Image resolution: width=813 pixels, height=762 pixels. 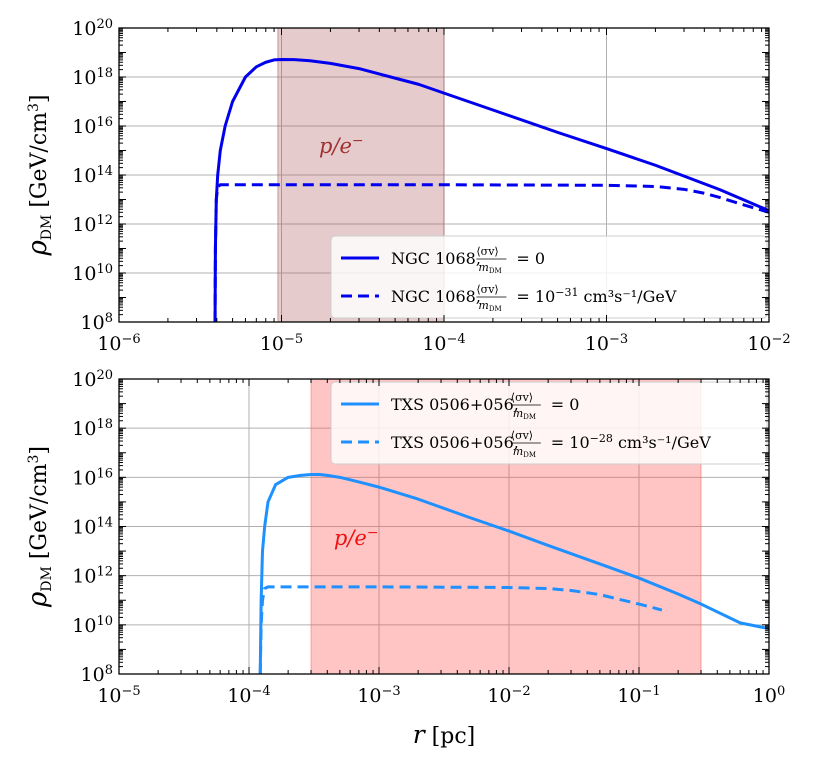 I want to click on x-tick-label: 10⁰, so click(x=769, y=696).